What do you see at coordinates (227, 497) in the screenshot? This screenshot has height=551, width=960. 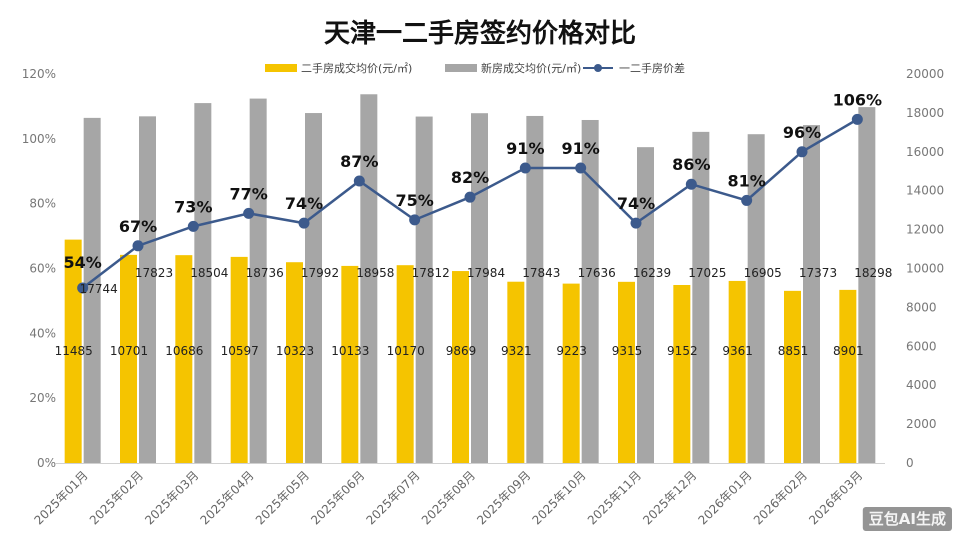 I see `x-tick-label: 2025年04月` at bounding box center [227, 497].